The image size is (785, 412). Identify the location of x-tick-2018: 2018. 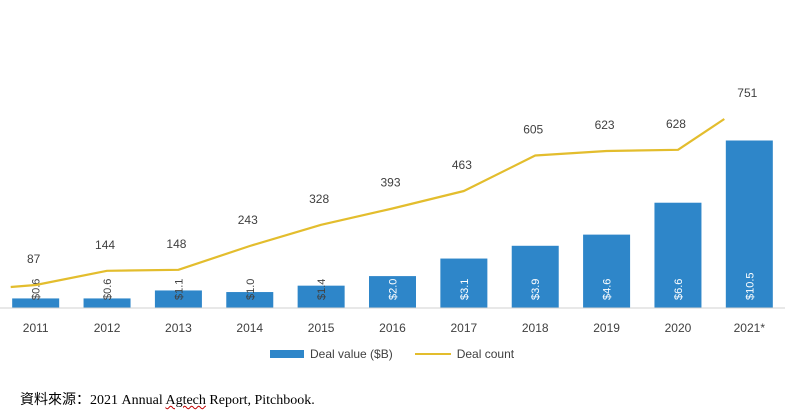
(535, 328).